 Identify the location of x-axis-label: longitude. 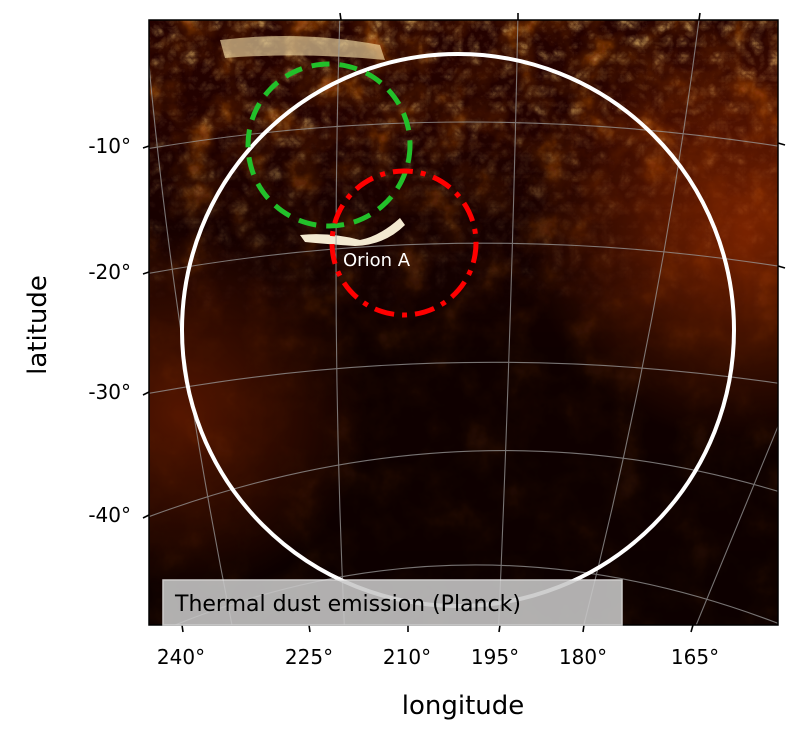
(463, 706).